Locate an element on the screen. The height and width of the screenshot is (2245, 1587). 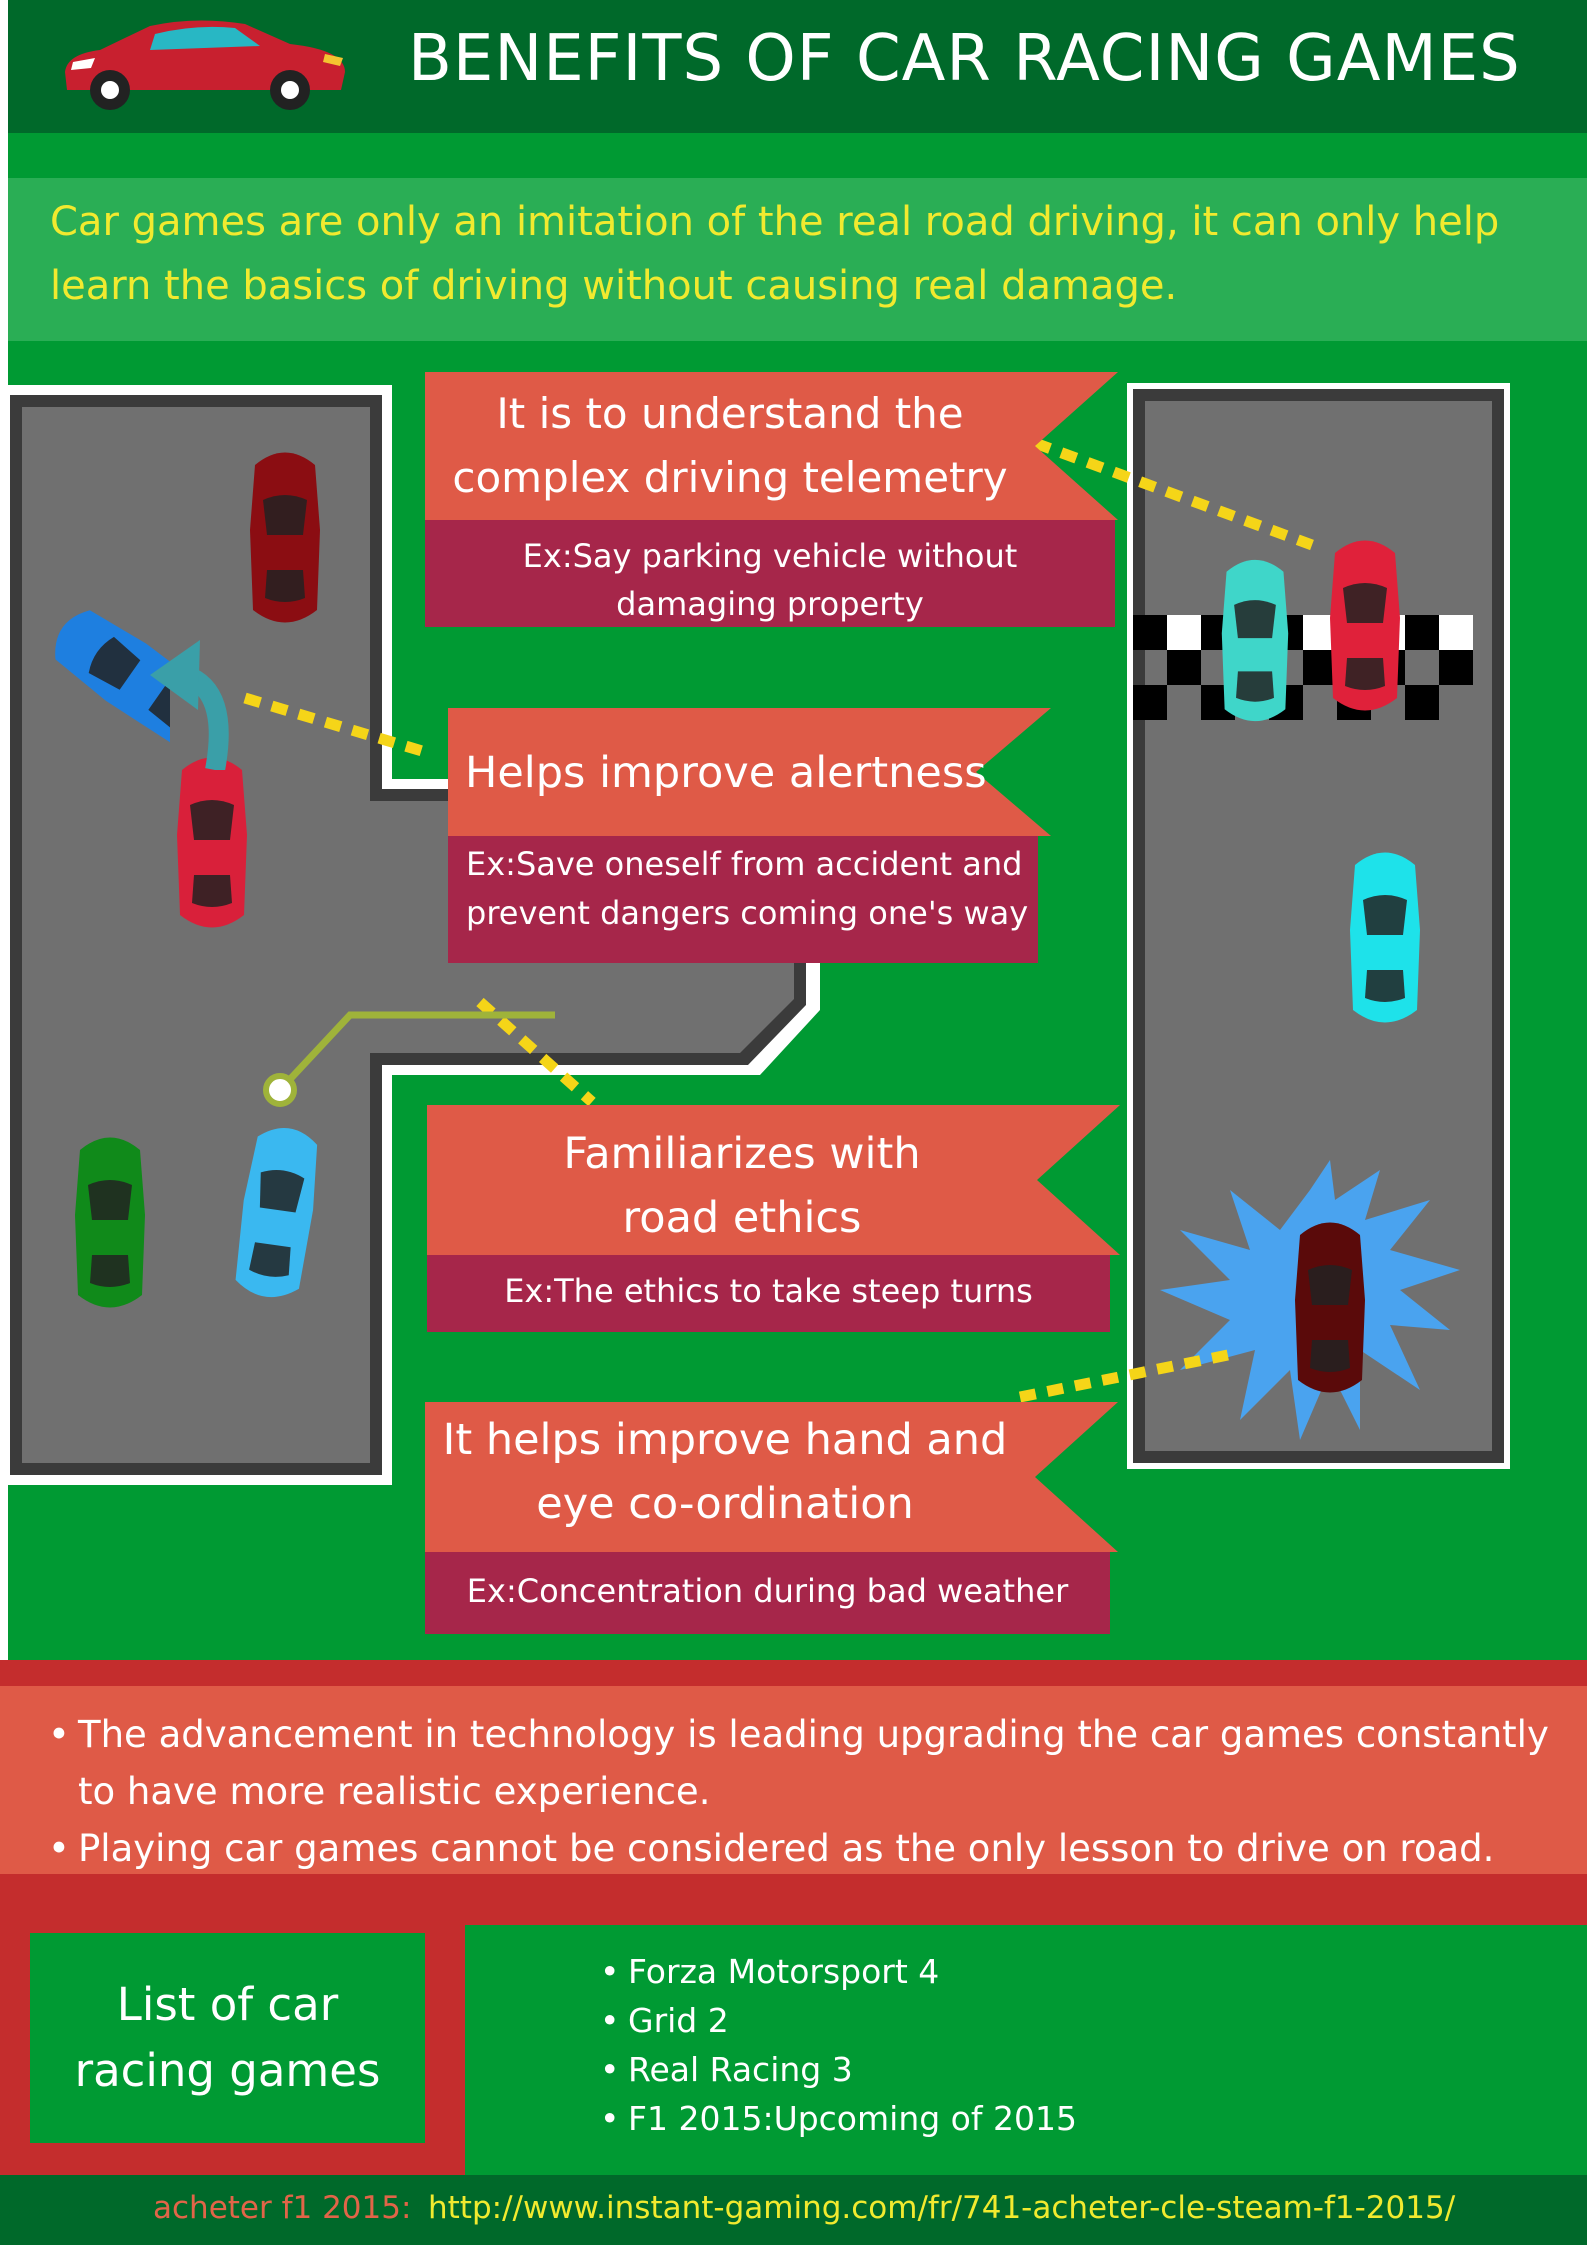
red-car-icon is located at coordinates (205, 65).